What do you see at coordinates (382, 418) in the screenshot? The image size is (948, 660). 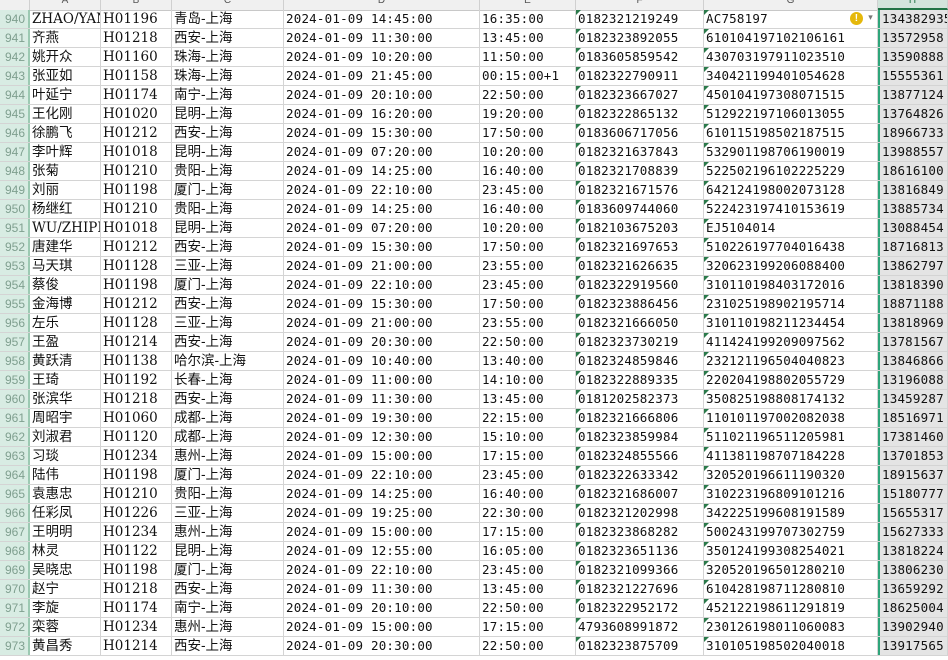 I see `cell-d: 2024-01-09 19:30:00` at bounding box center [382, 418].